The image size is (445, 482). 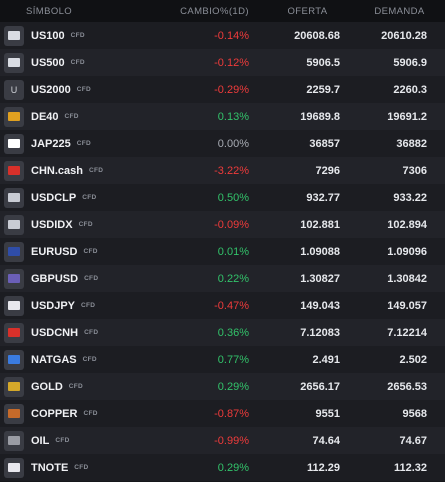 I want to click on table-row: DE40 CFD 0.13% 19689.8 19691.2, so click(x=222, y=116).